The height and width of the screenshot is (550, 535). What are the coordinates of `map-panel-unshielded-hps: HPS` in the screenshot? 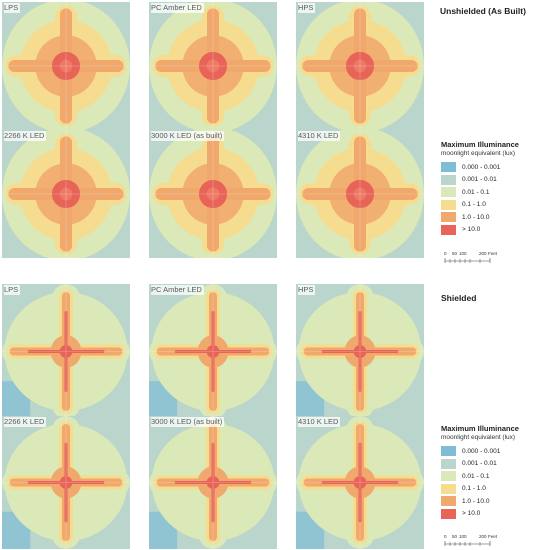 It's located at (360, 66).